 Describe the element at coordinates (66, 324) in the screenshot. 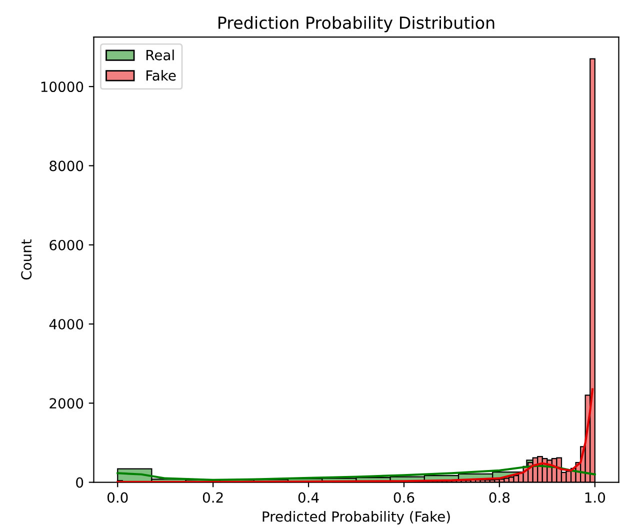

I see `y-tick-label: 4000` at that location.